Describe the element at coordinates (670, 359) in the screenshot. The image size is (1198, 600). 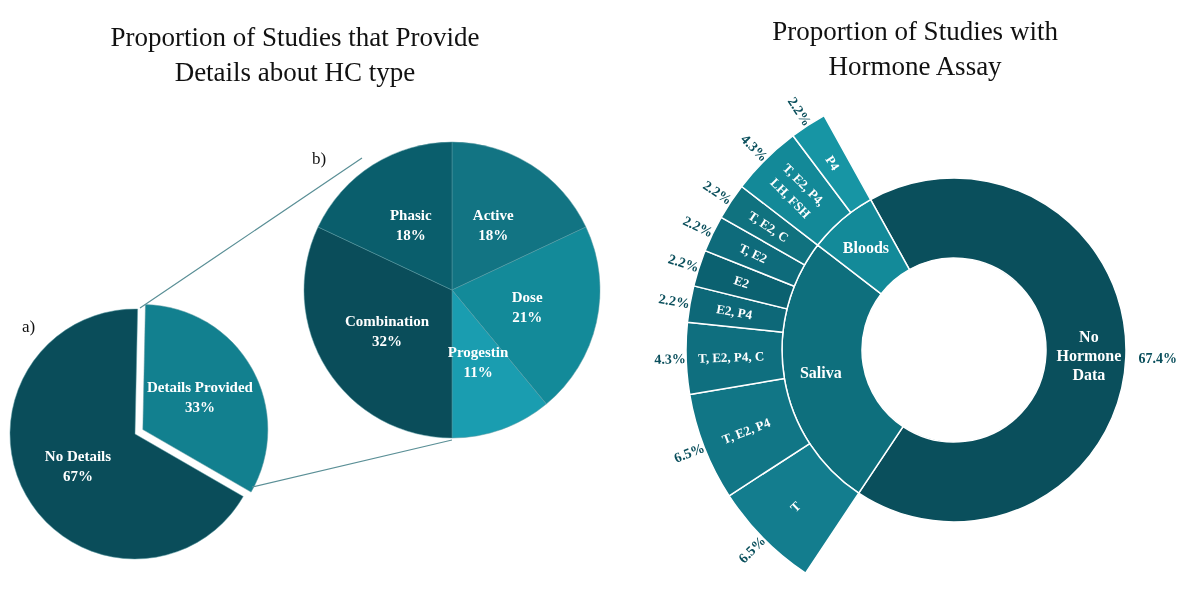
I see `data-label: 4.3%` at that location.